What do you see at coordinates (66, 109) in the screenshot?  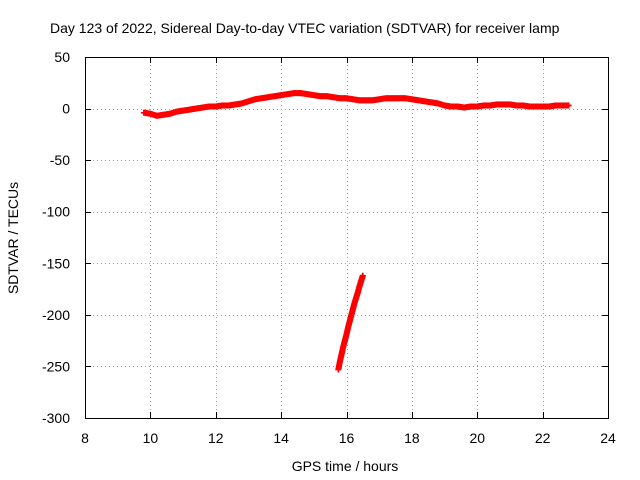 I see `y-tick-label: 0` at bounding box center [66, 109].